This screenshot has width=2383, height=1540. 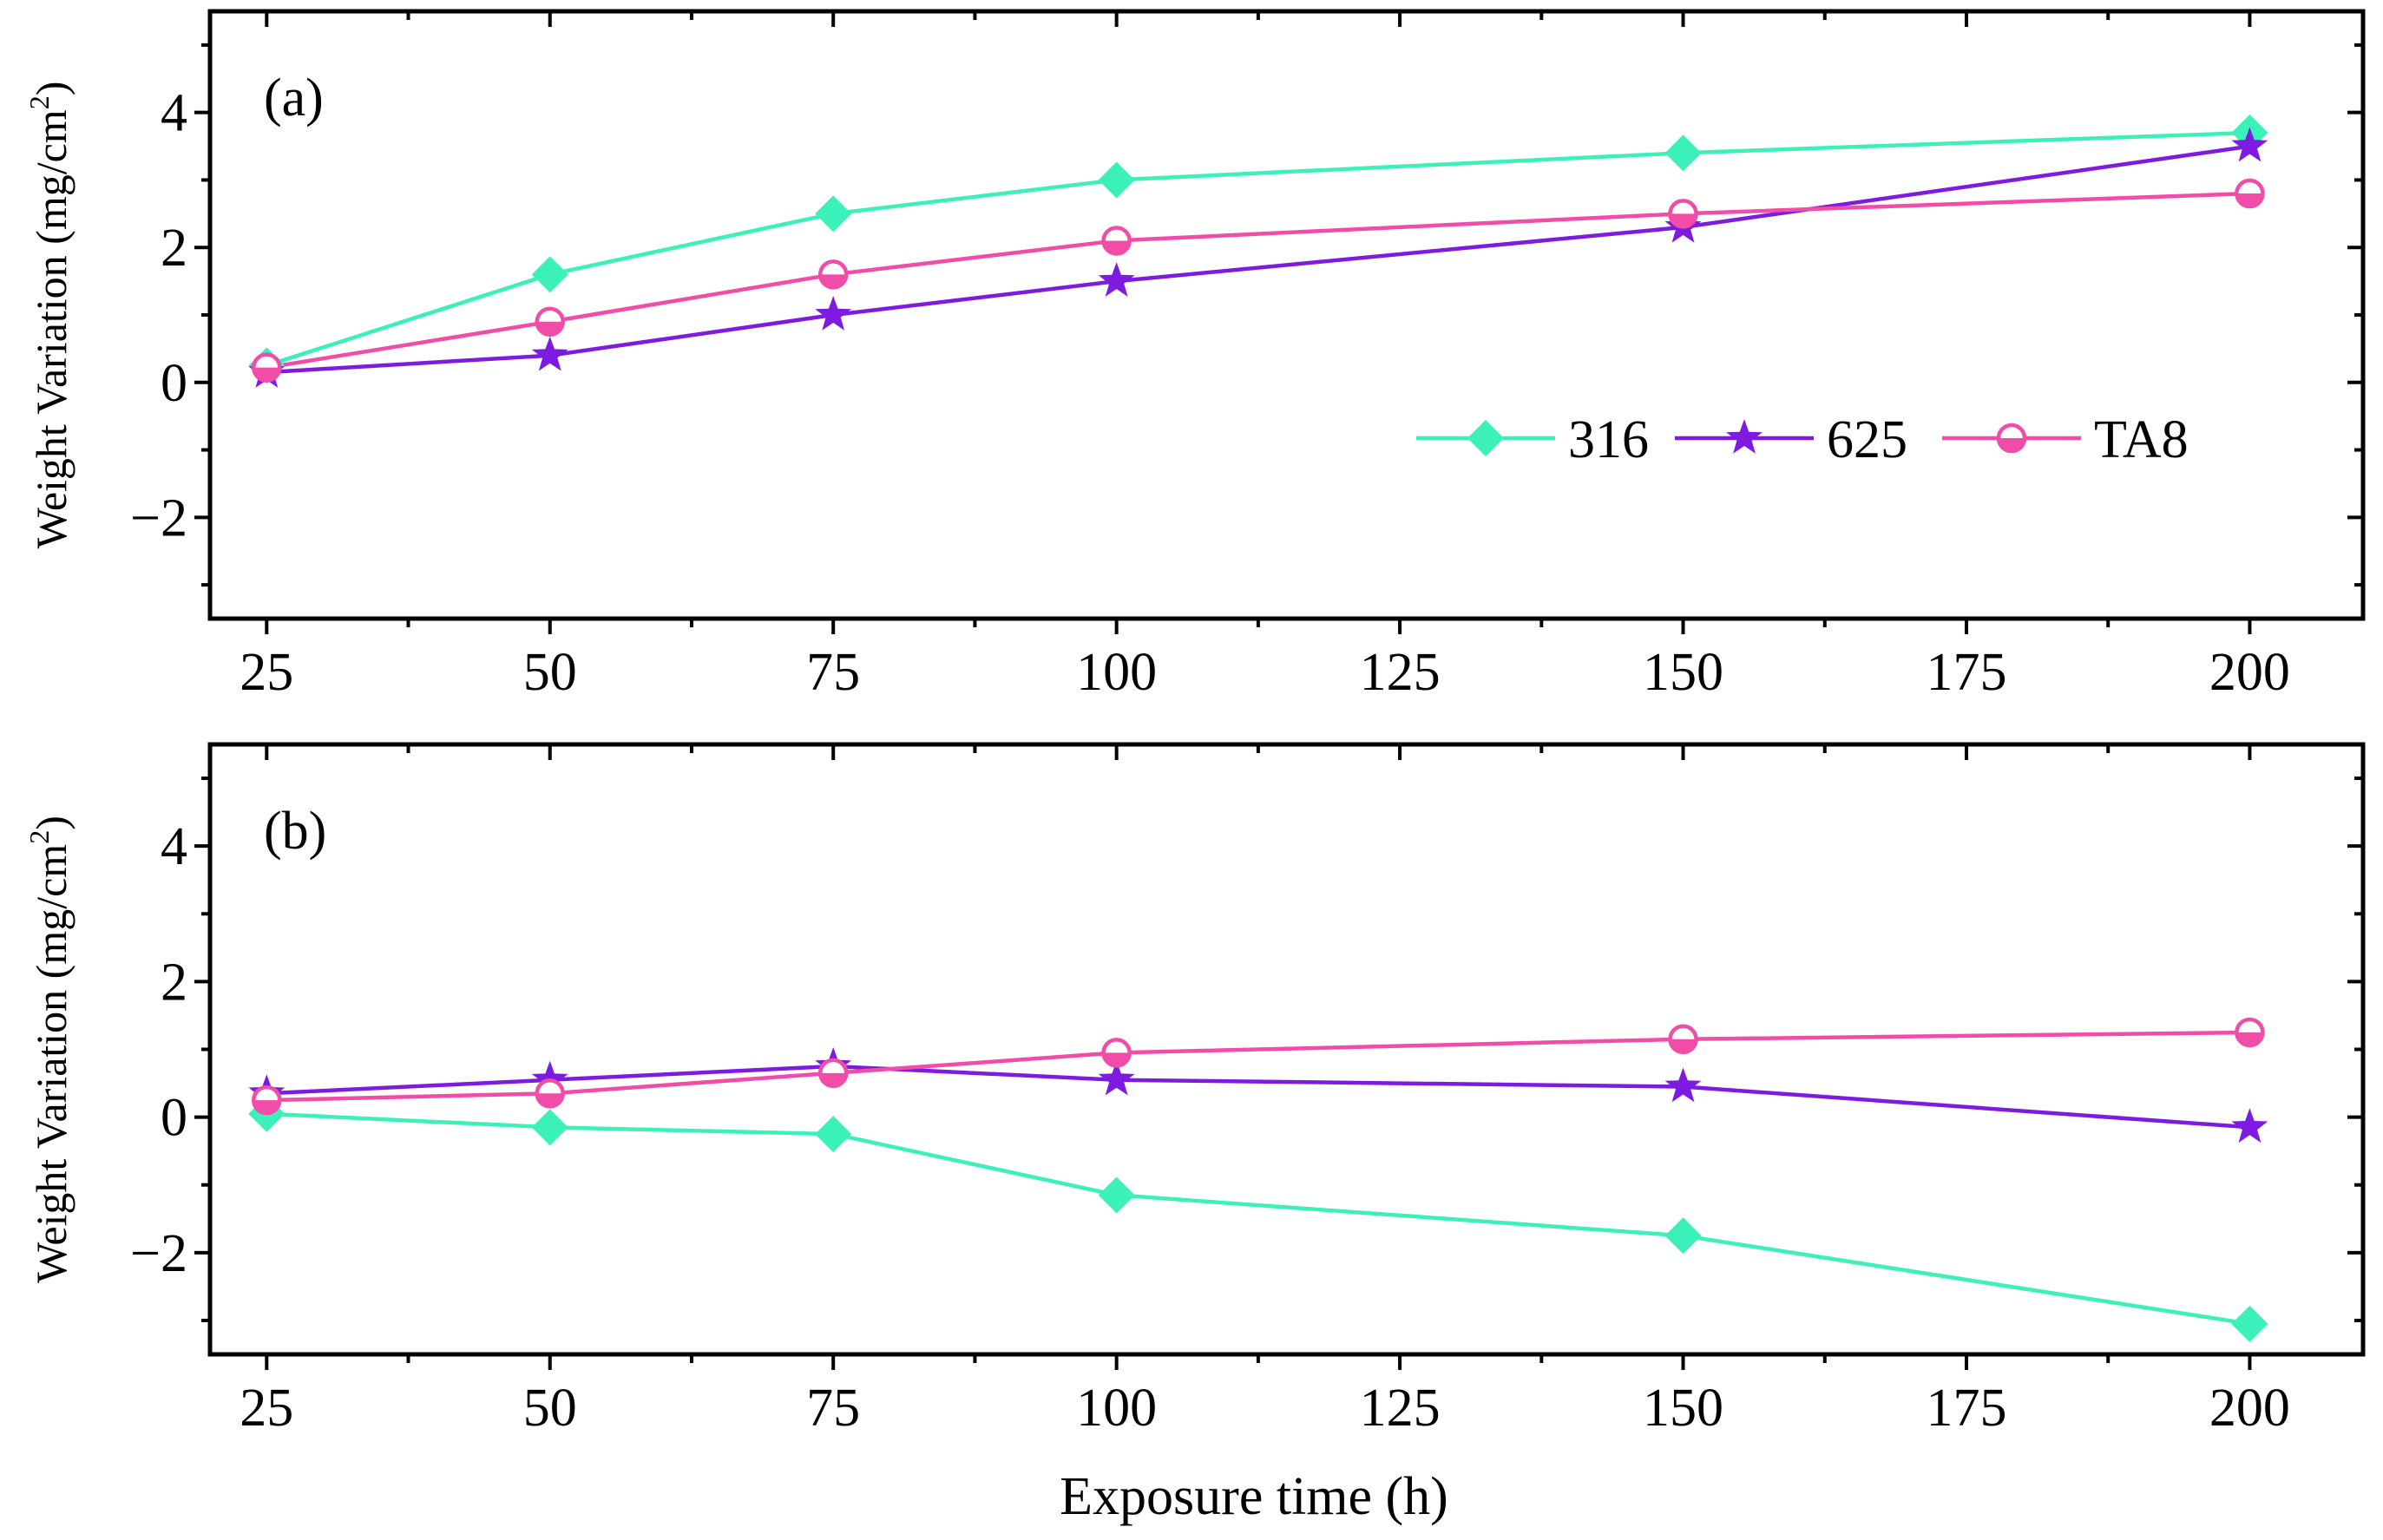 I want to click on legend-marker-TA8, so click(x=2011, y=438).